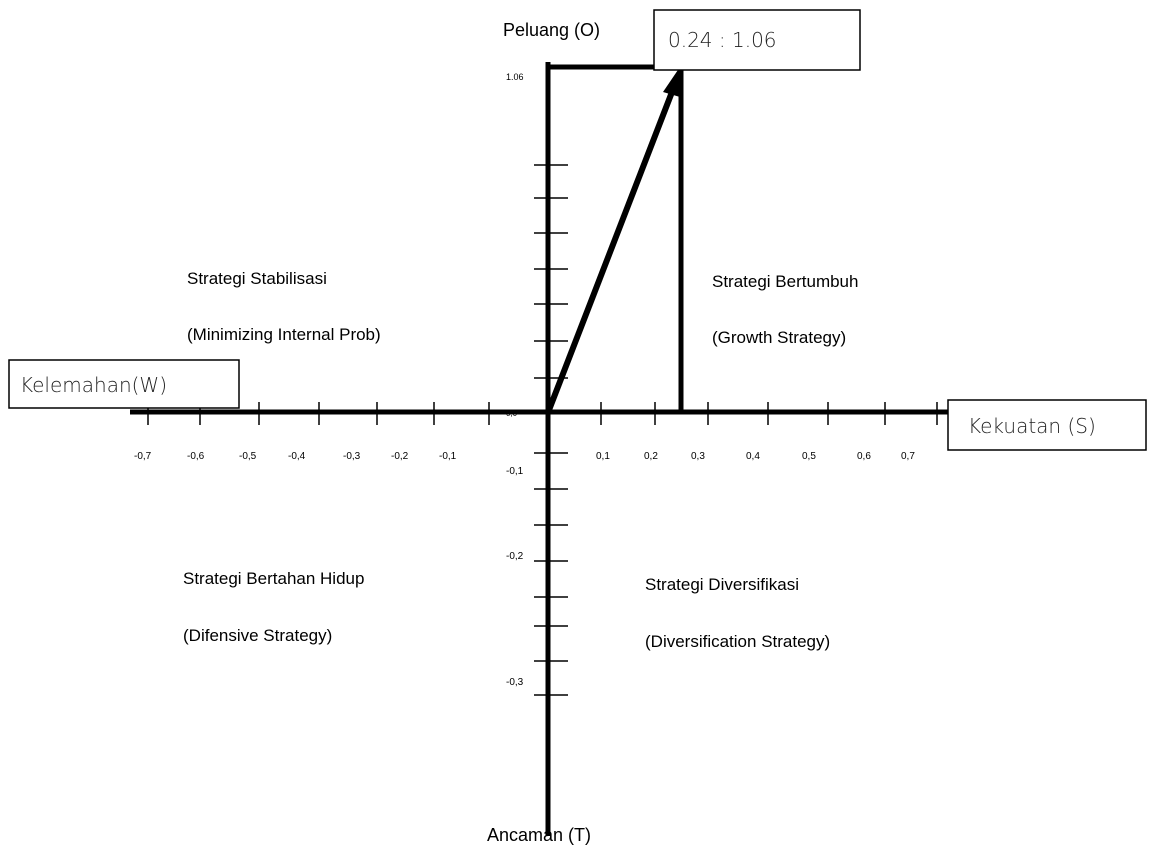  What do you see at coordinates (603, 456) in the screenshot?
I see `x-tick-label: 0,1` at bounding box center [603, 456].